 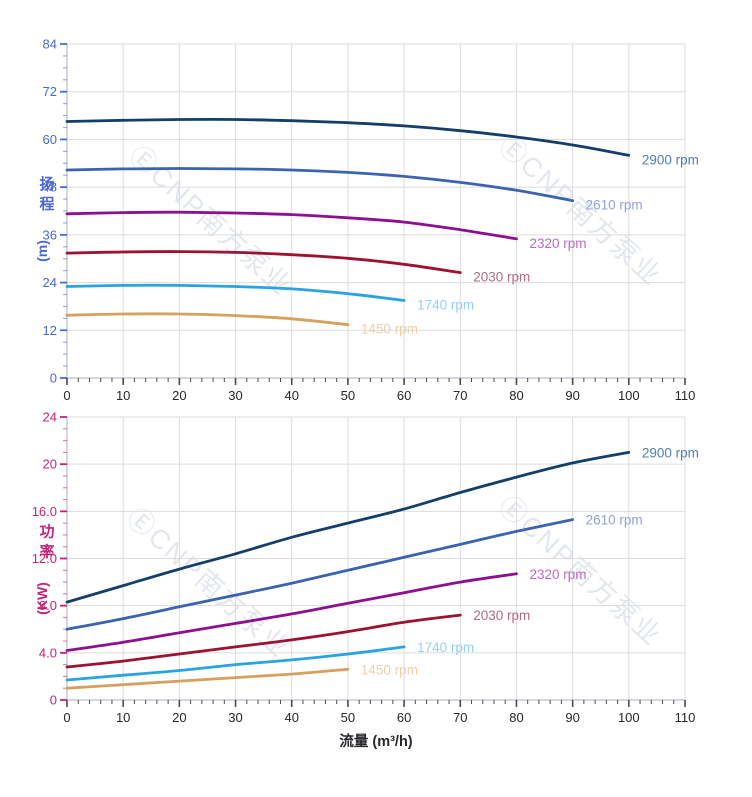 What do you see at coordinates (44, 511) in the screenshot?
I see `y-tick-label: 16.0` at bounding box center [44, 511].